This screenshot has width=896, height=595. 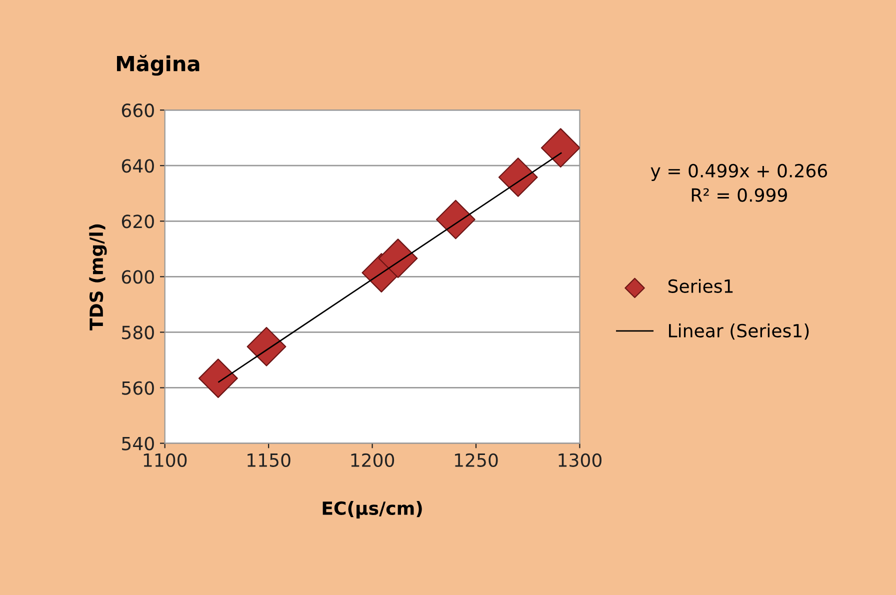 I want to click on y-tick-label: 540, so click(x=138, y=443).